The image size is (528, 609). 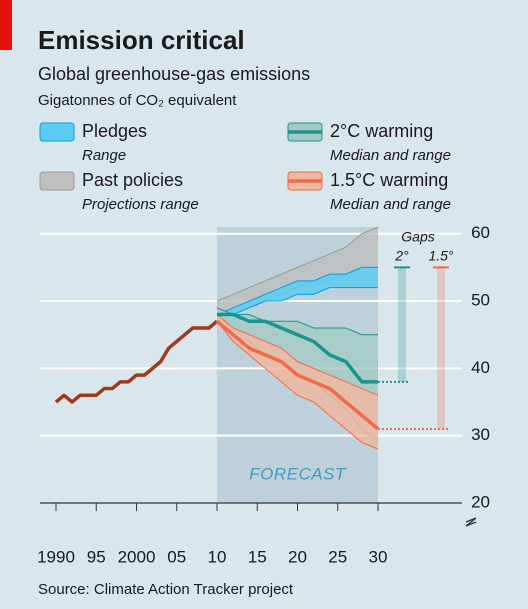 I want to click on legend-description: Range, so click(x=104, y=155).